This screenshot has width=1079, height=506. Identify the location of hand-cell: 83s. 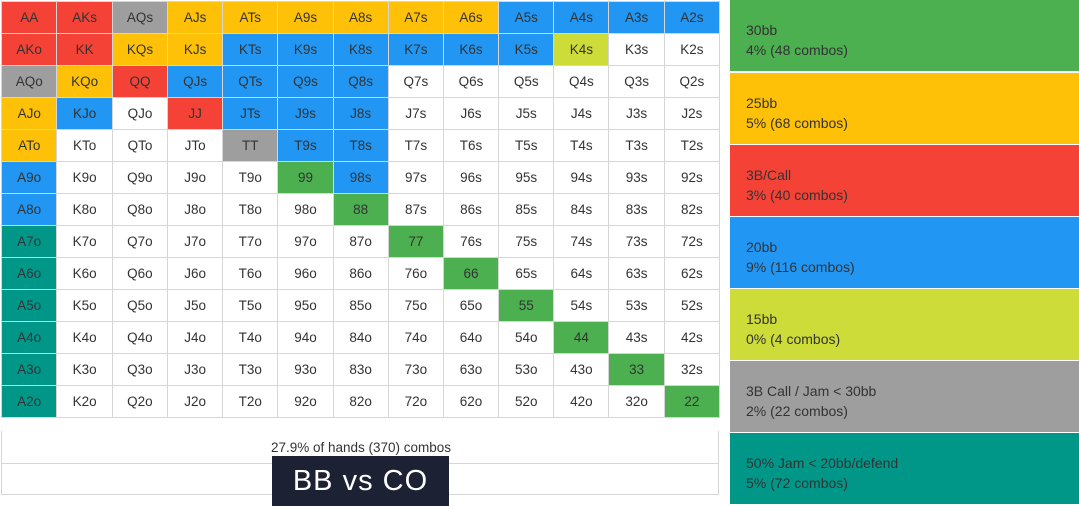
(636, 209).